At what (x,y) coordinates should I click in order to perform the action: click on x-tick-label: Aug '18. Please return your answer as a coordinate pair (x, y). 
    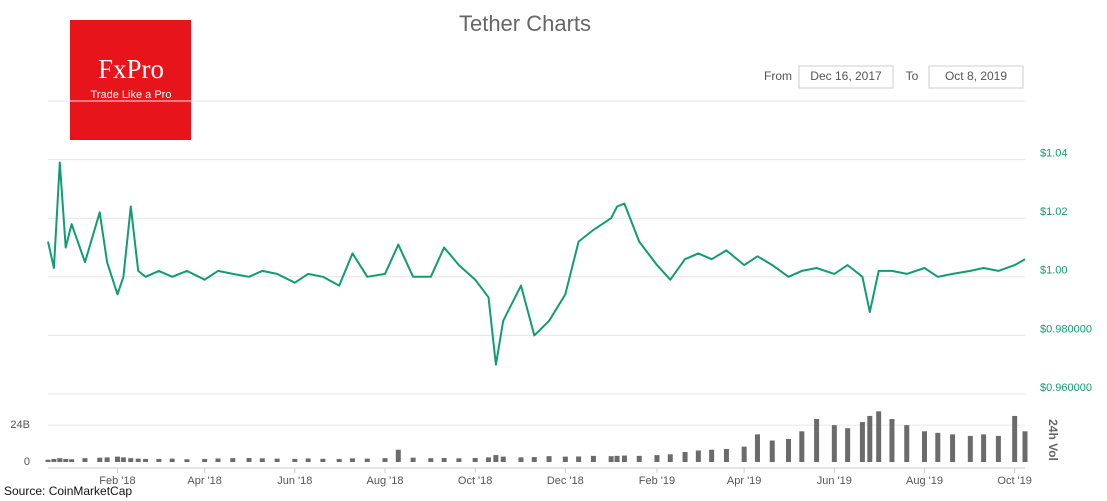
    Looking at the image, I should click on (385, 481).